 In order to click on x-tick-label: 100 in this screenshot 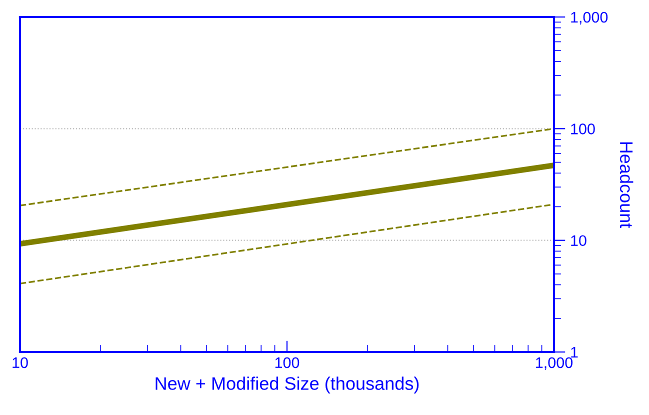, I will do `click(287, 362)`.